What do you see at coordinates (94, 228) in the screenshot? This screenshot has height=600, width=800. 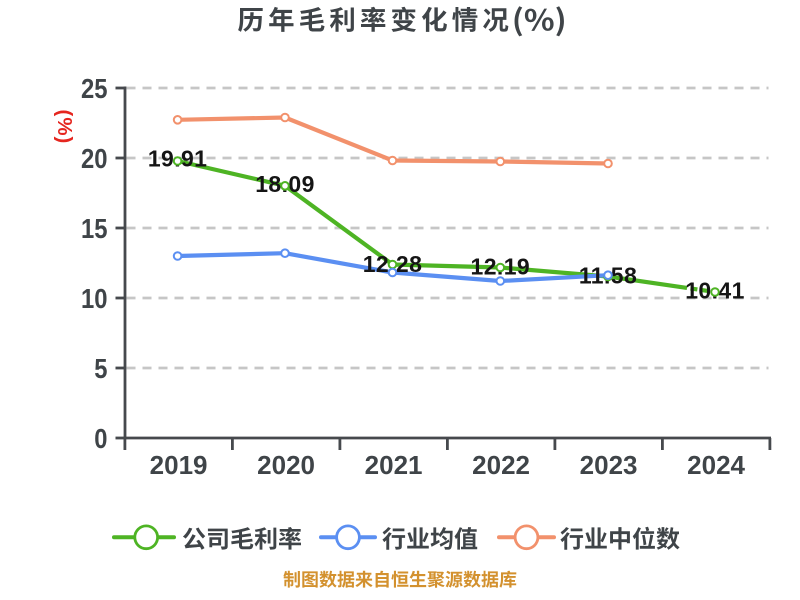 I see `svg-text: 15` at bounding box center [94, 228].